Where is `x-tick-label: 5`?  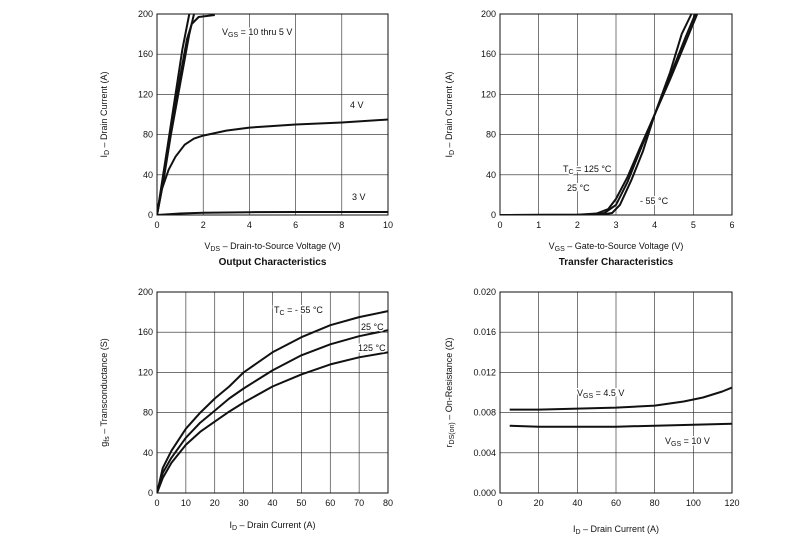
x-tick-label: 5 is located at coordinates (693, 225).